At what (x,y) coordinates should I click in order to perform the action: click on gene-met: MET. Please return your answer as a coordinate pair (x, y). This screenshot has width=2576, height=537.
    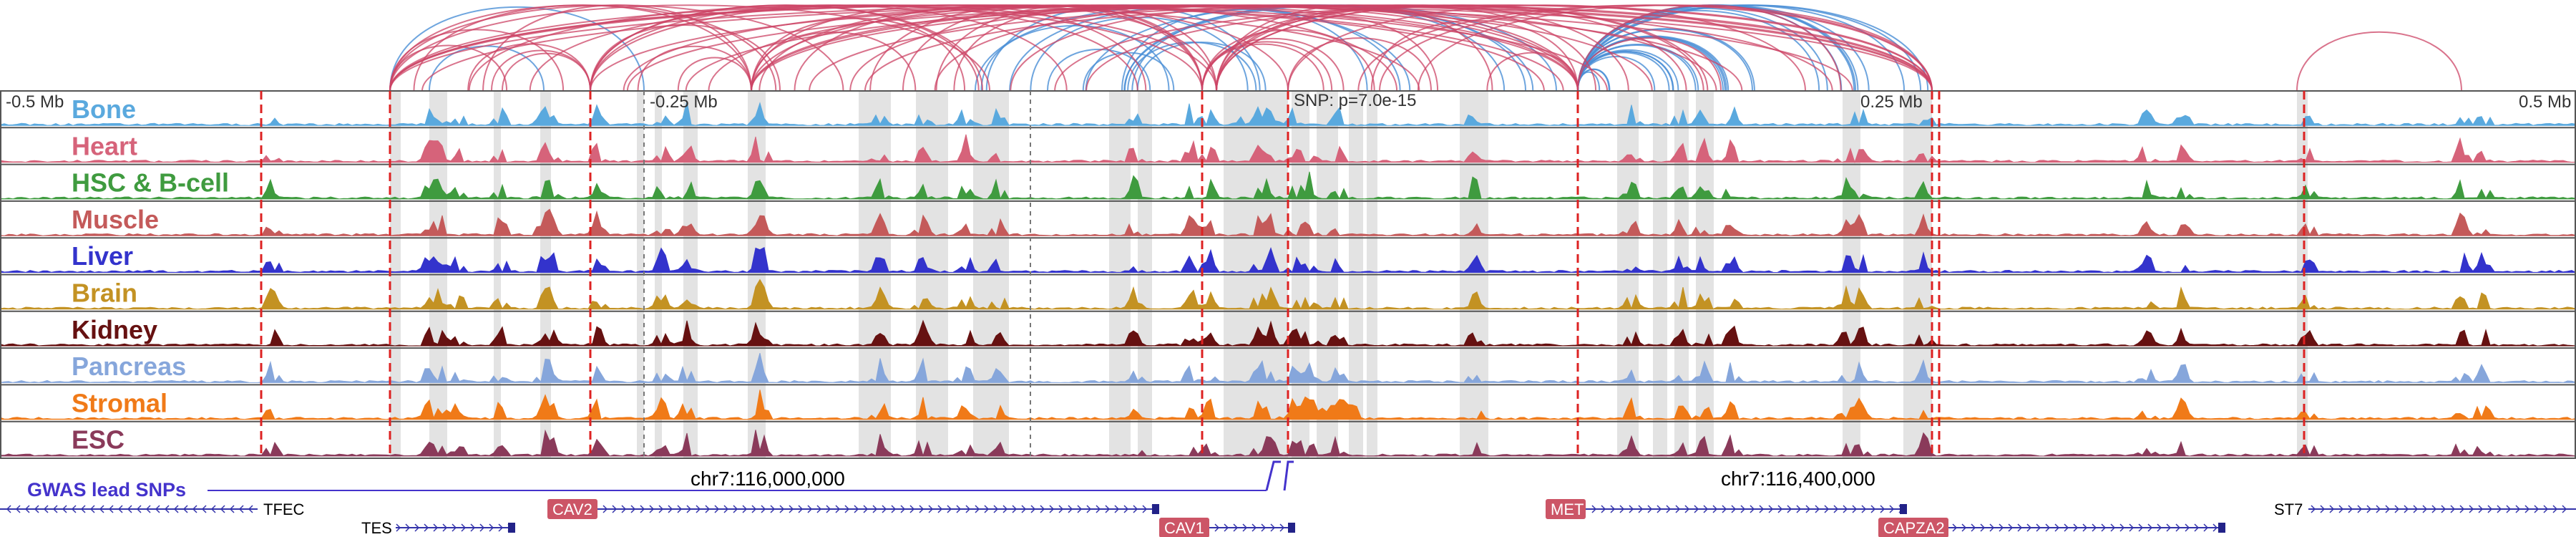
    Looking at the image, I should click on (1726, 509).